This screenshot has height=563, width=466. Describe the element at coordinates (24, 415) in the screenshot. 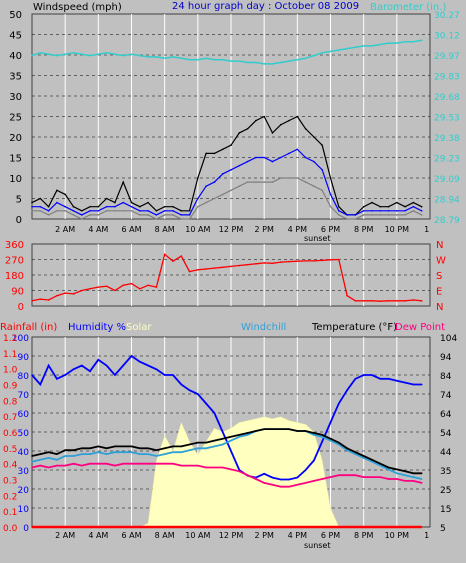

I see `humidity-y-tick-label: 60` at that location.